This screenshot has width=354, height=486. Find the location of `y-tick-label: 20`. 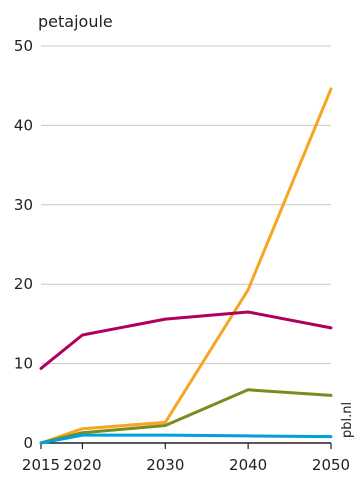

y-tick-label: 20 is located at coordinates (23, 284).